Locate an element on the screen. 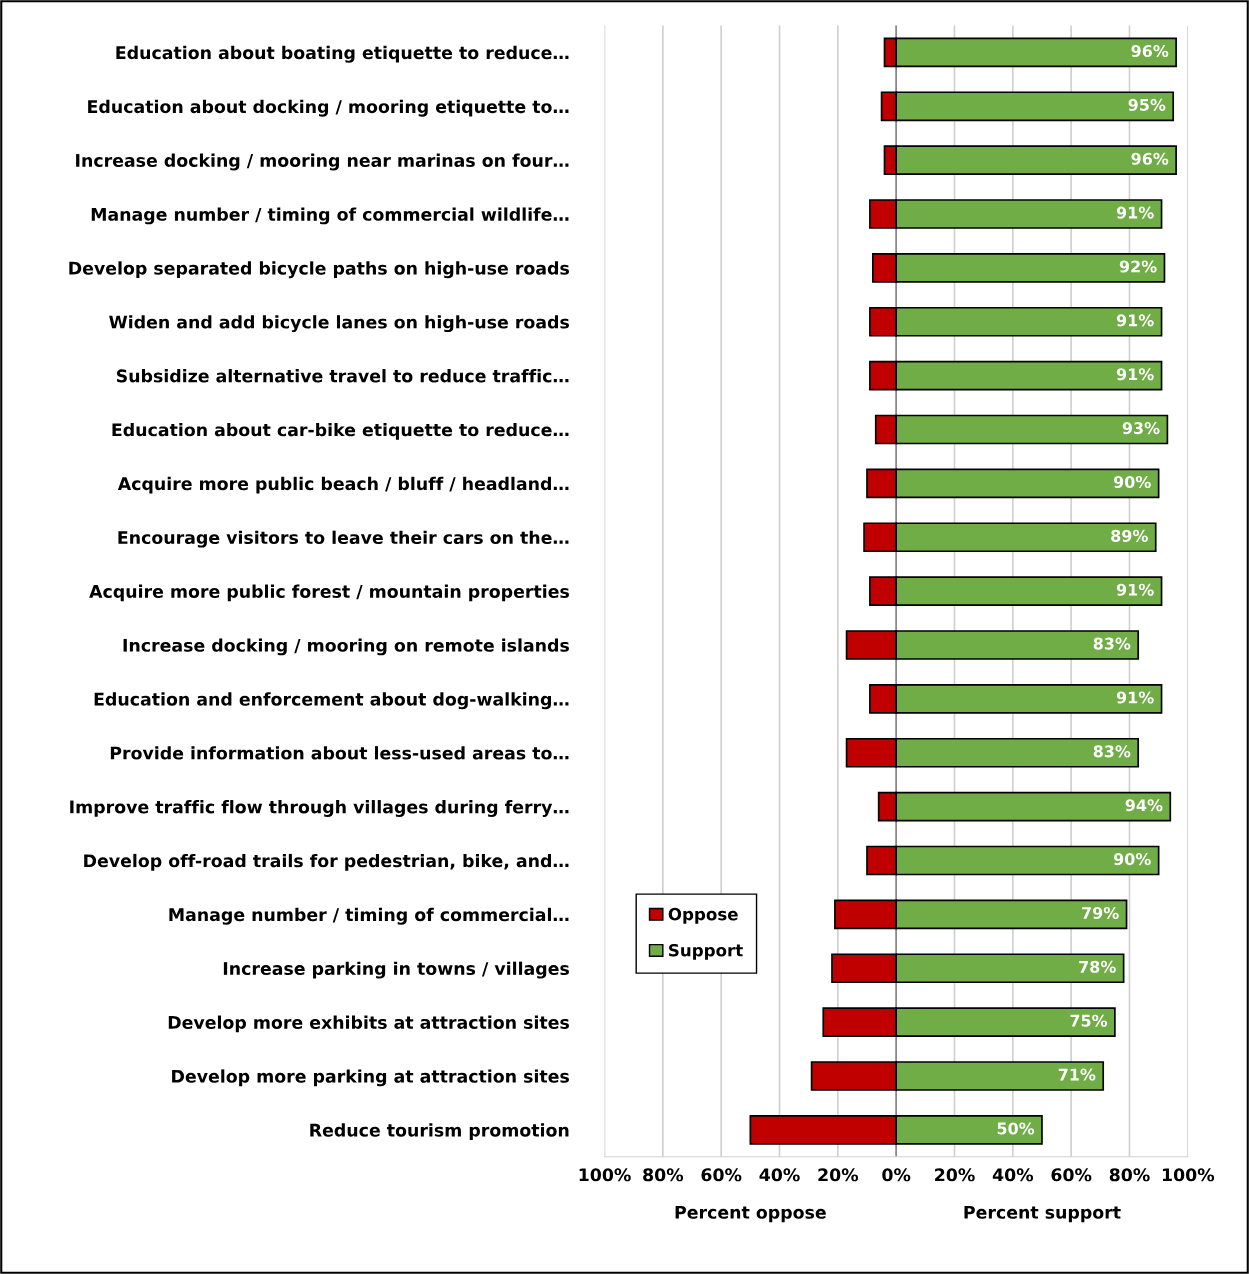 The image size is (1249, 1274). y-tick-label: Increase docking / mooring on remote islands is located at coordinates (346, 647).